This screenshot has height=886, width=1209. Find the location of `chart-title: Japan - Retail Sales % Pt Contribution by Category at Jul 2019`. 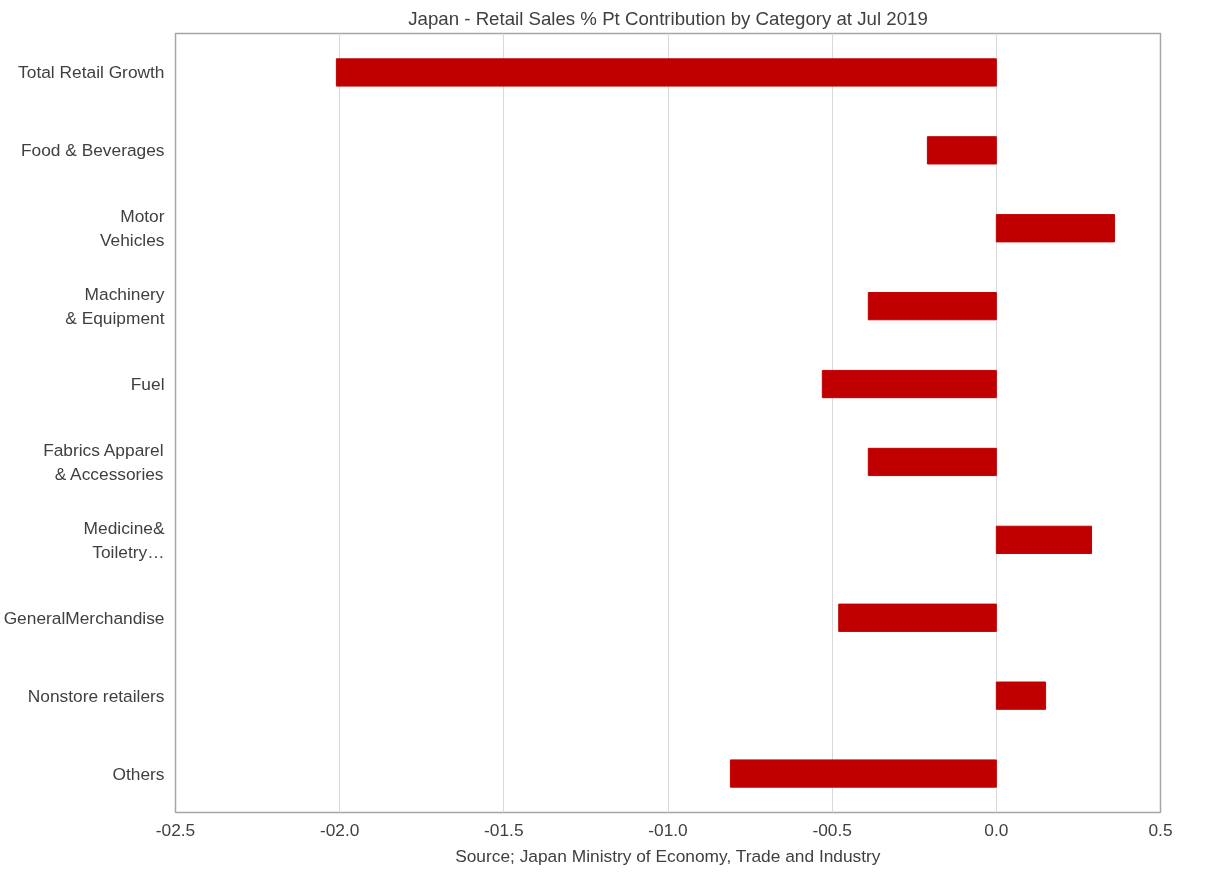

chart-title: Japan - Retail Sales % Pt Contribution by Category at Jul 2019 is located at coordinates (668, 18).